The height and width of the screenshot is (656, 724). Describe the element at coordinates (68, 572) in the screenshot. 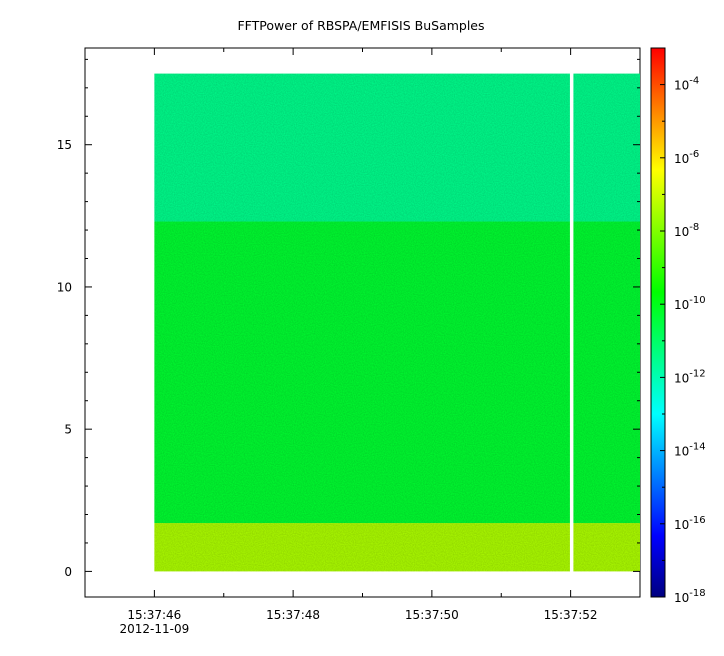

I see `y-tick-label: 0` at that location.